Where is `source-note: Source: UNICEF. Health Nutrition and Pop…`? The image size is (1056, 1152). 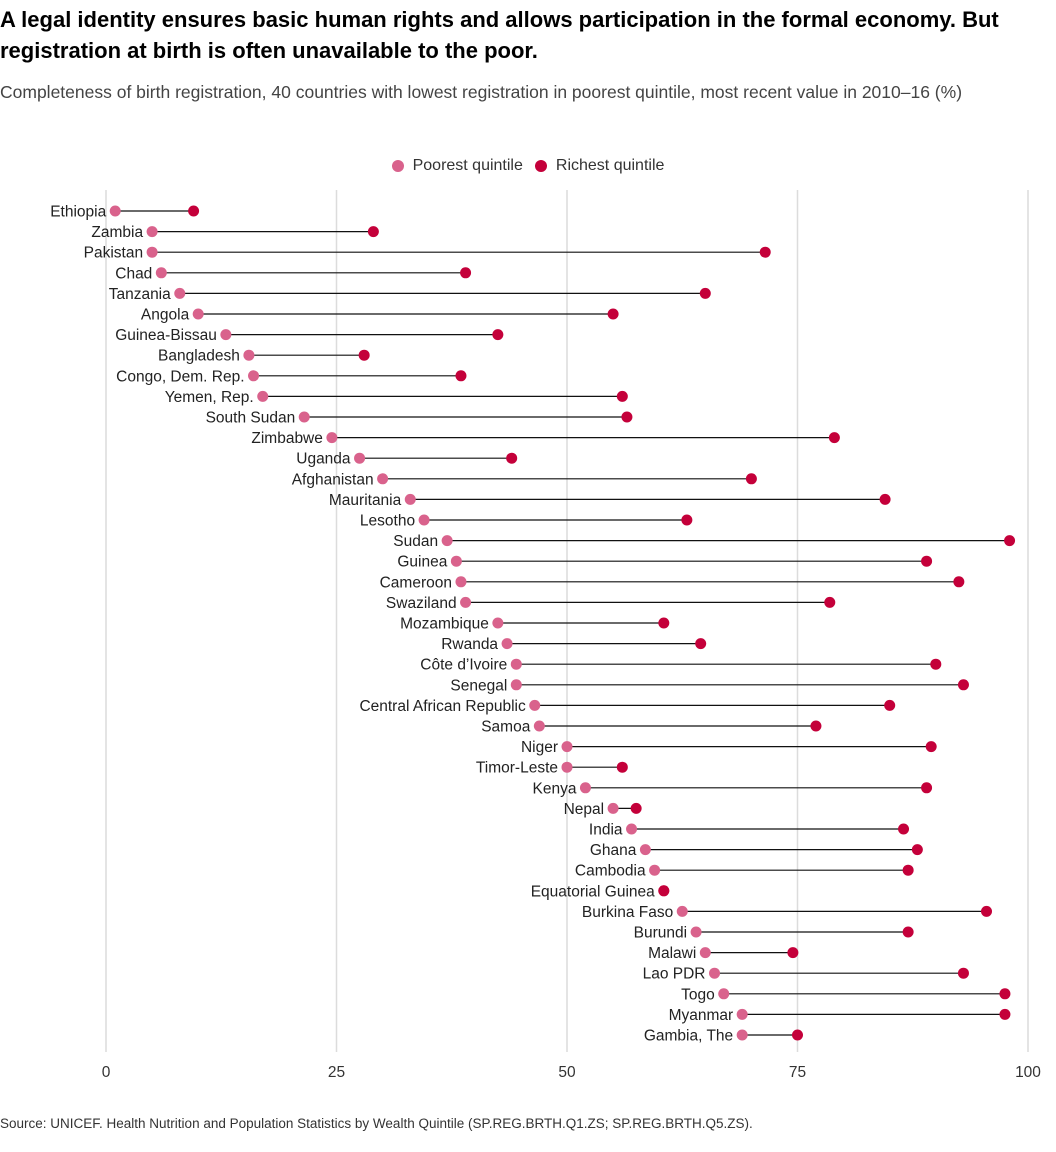 source-note: Source: UNICEF. Health Nutrition and Pop… is located at coordinates (376, 1123).